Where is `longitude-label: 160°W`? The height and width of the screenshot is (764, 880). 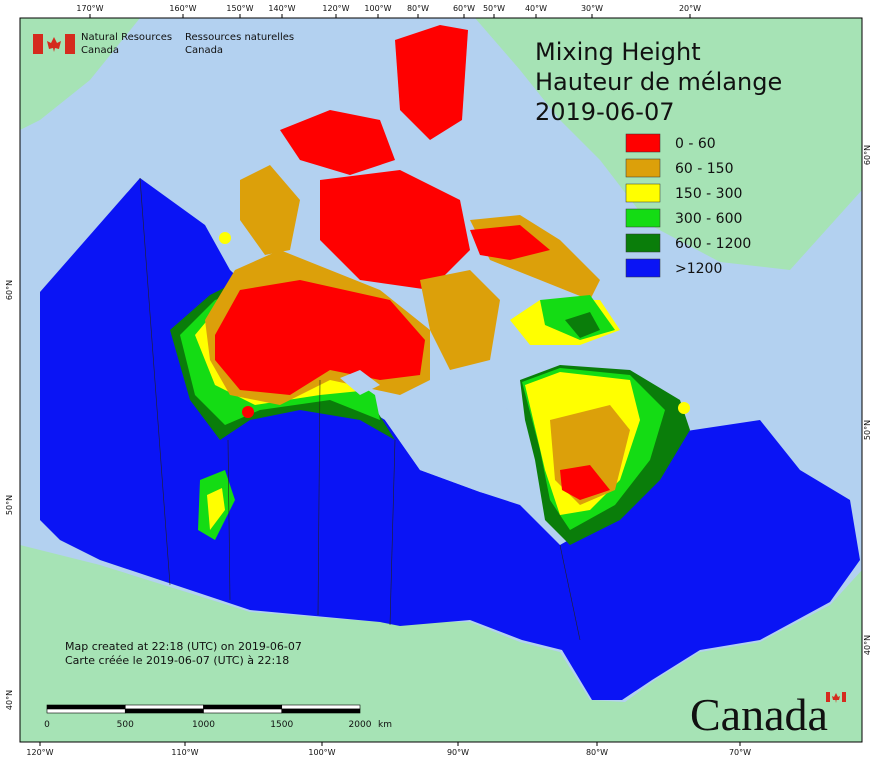 longitude-label: 160°W is located at coordinates (182, 8).